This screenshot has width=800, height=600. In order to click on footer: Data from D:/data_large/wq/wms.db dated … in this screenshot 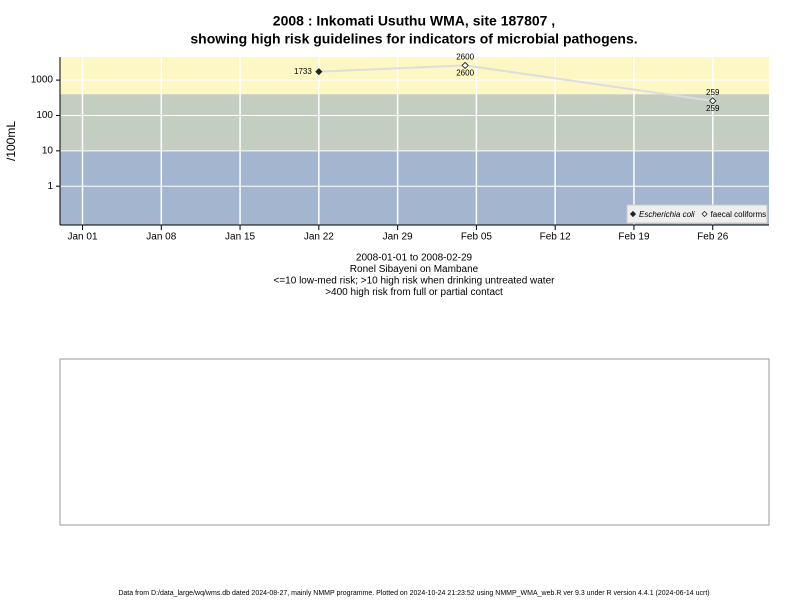, I will do `click(413, 593)`.